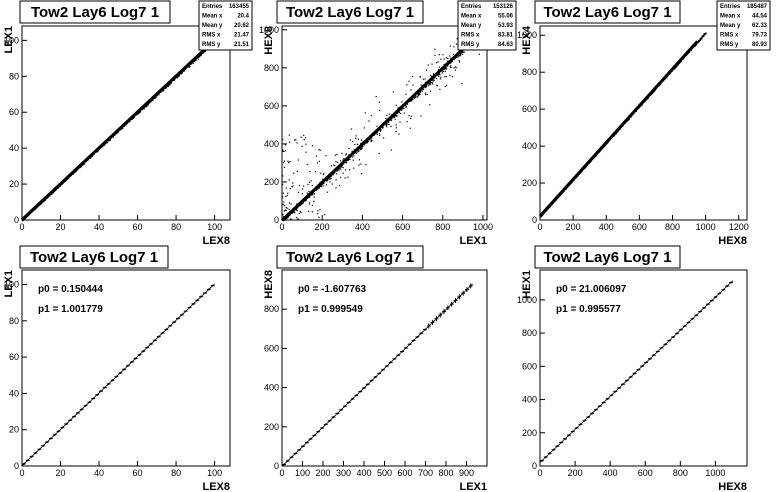 The image size is (776, 492). Describe the element at coordinates (760, 26) in the screenshot. I see `stats-value: 62.33` at that location.